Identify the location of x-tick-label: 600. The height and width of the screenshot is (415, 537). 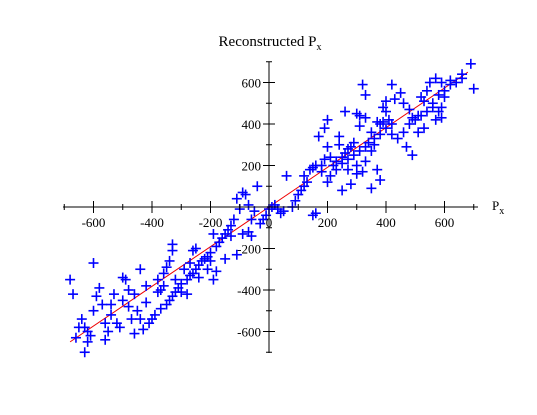
(445, 222).